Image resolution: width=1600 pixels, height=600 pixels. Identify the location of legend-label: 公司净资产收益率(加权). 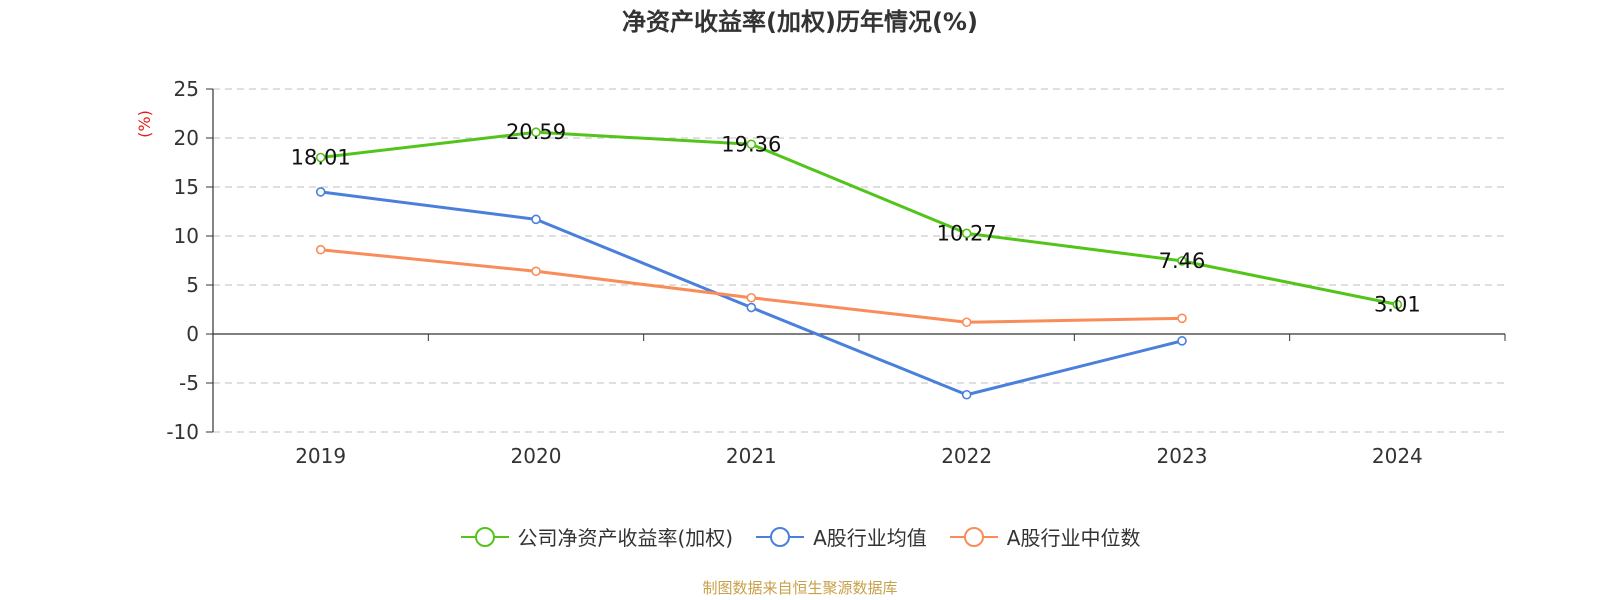
(625, 538).